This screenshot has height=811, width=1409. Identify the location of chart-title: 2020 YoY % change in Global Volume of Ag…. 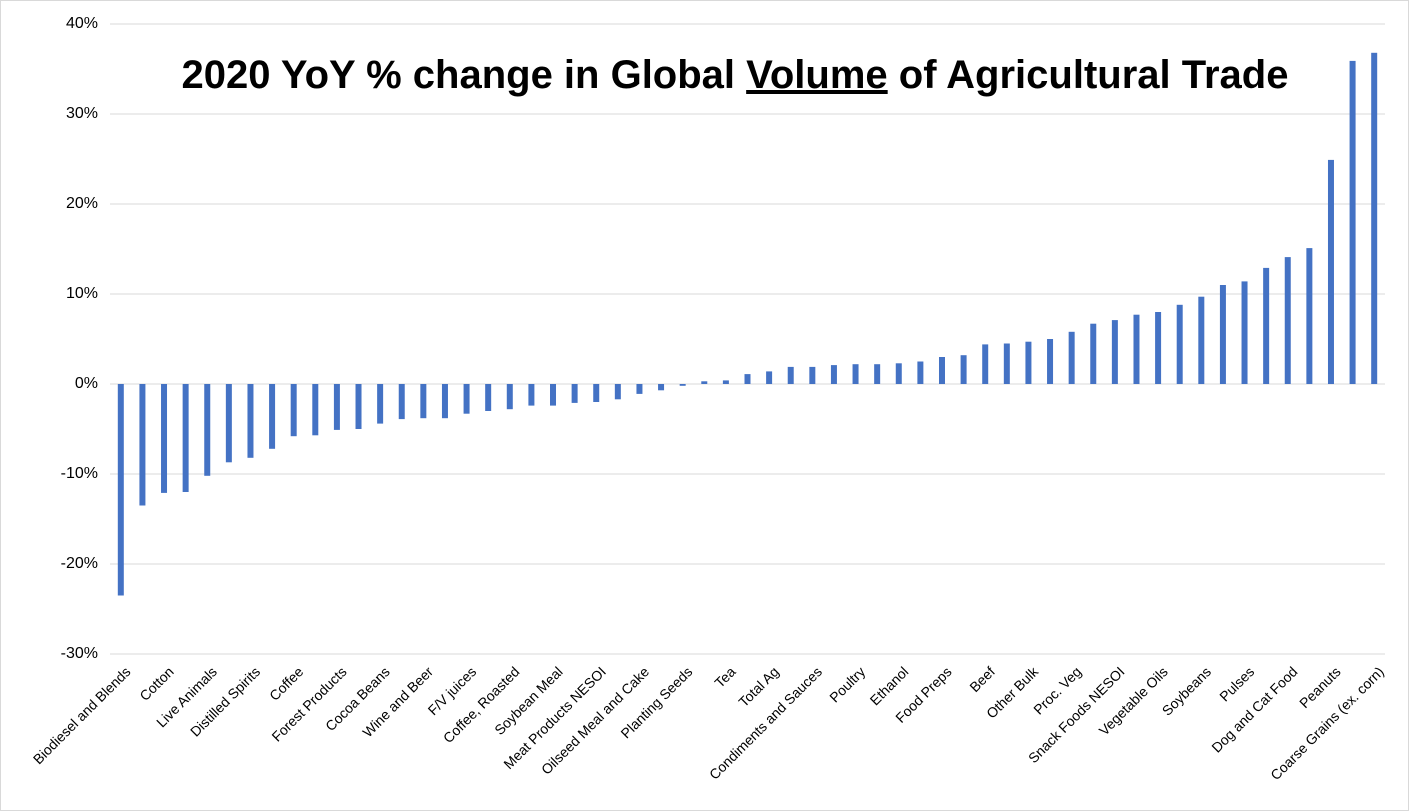
(735, 75).